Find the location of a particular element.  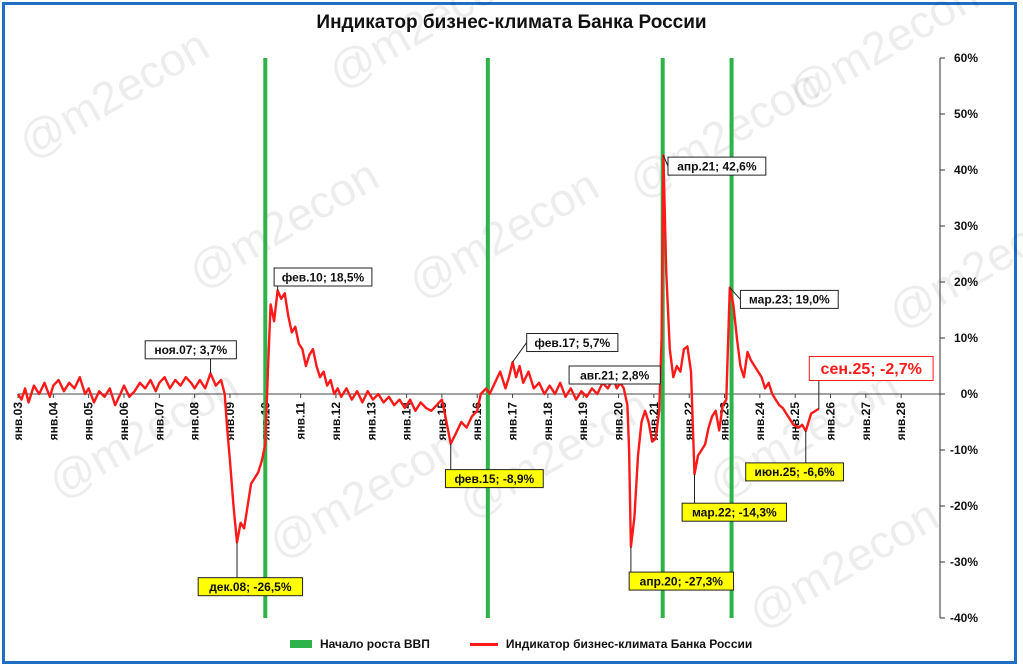

x-tick-label: янв.16 is located at coordinates (477, 421).